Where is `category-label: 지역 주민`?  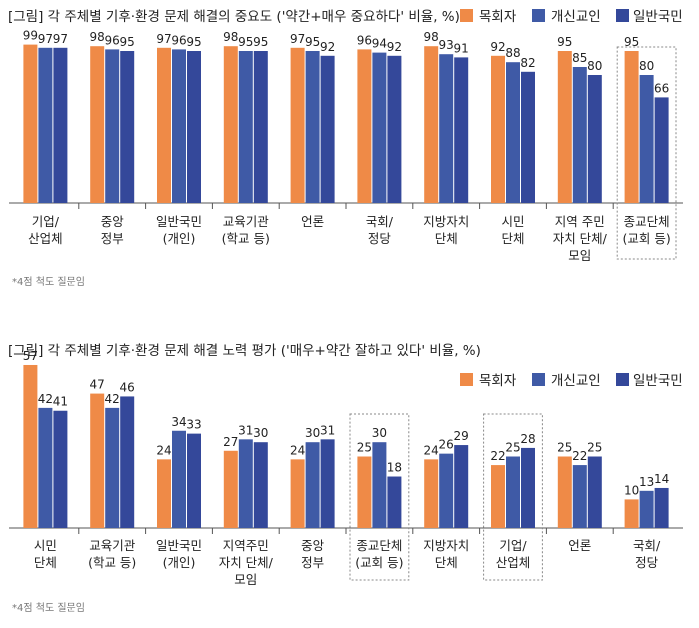
category-label: 지역 주민 is located at coordinates (580, 221).